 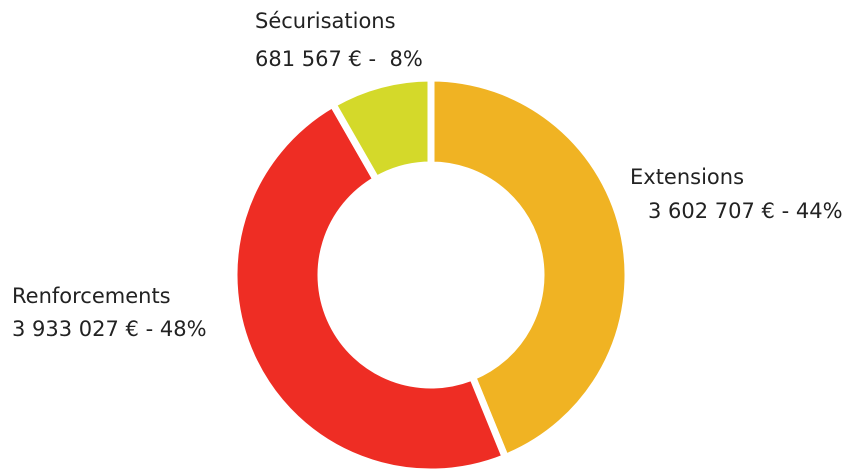 What do you see at coordinates (91, 296) in the screenshot?
I see `slice-name: Renforcements` at bounding box center [91, 296].